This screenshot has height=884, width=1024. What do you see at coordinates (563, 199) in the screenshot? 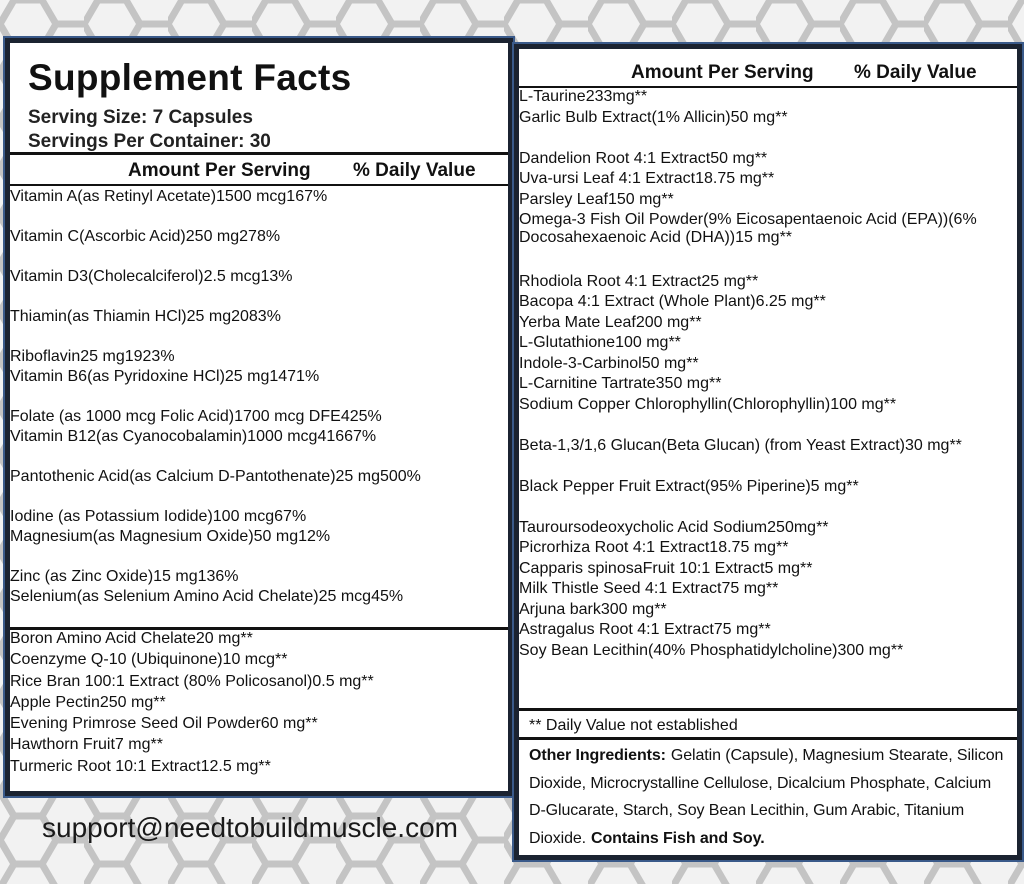
I see `ingredient-name: Parsley Leaf` at bounding box center [563, 199].